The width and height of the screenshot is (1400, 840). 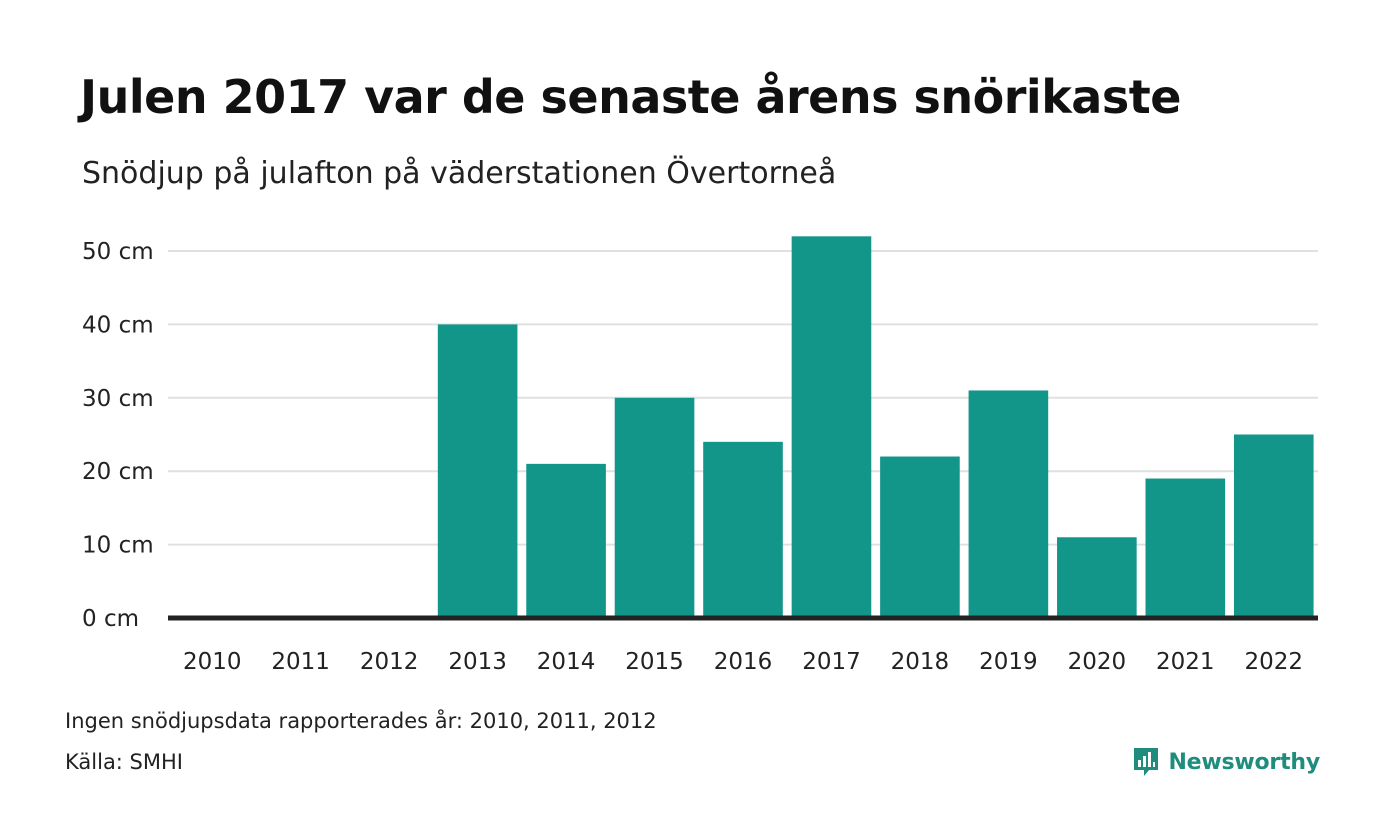 What do you see at coordinates (920, 537) in the screenshot?
I see `bar-2018` at bounding box center [920, 537].